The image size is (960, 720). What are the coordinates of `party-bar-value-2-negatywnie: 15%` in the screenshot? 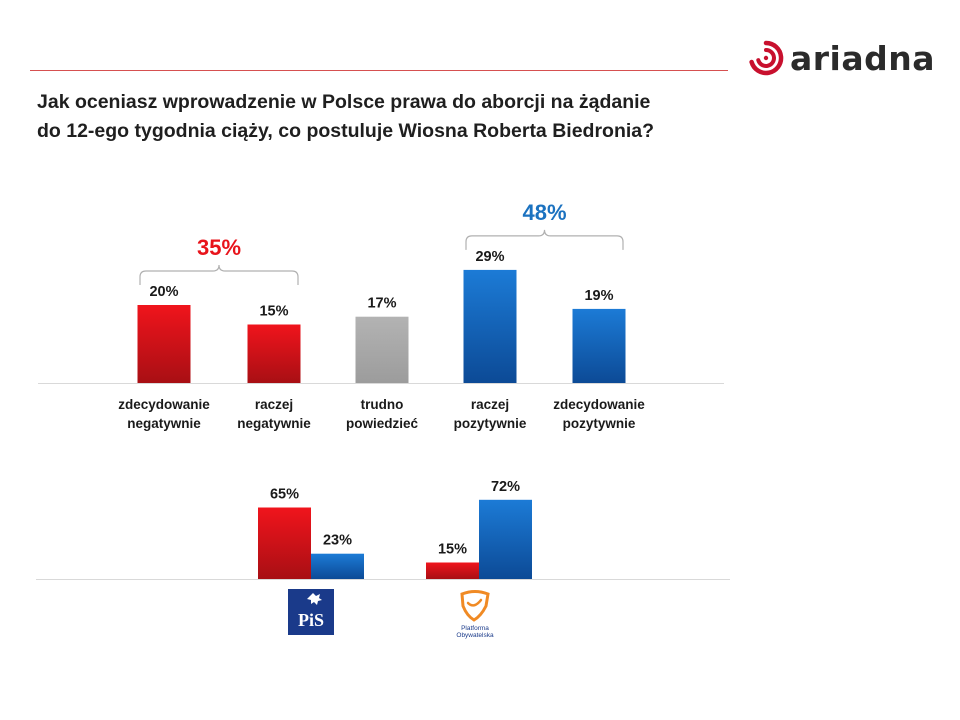 It's located at (452, 550).